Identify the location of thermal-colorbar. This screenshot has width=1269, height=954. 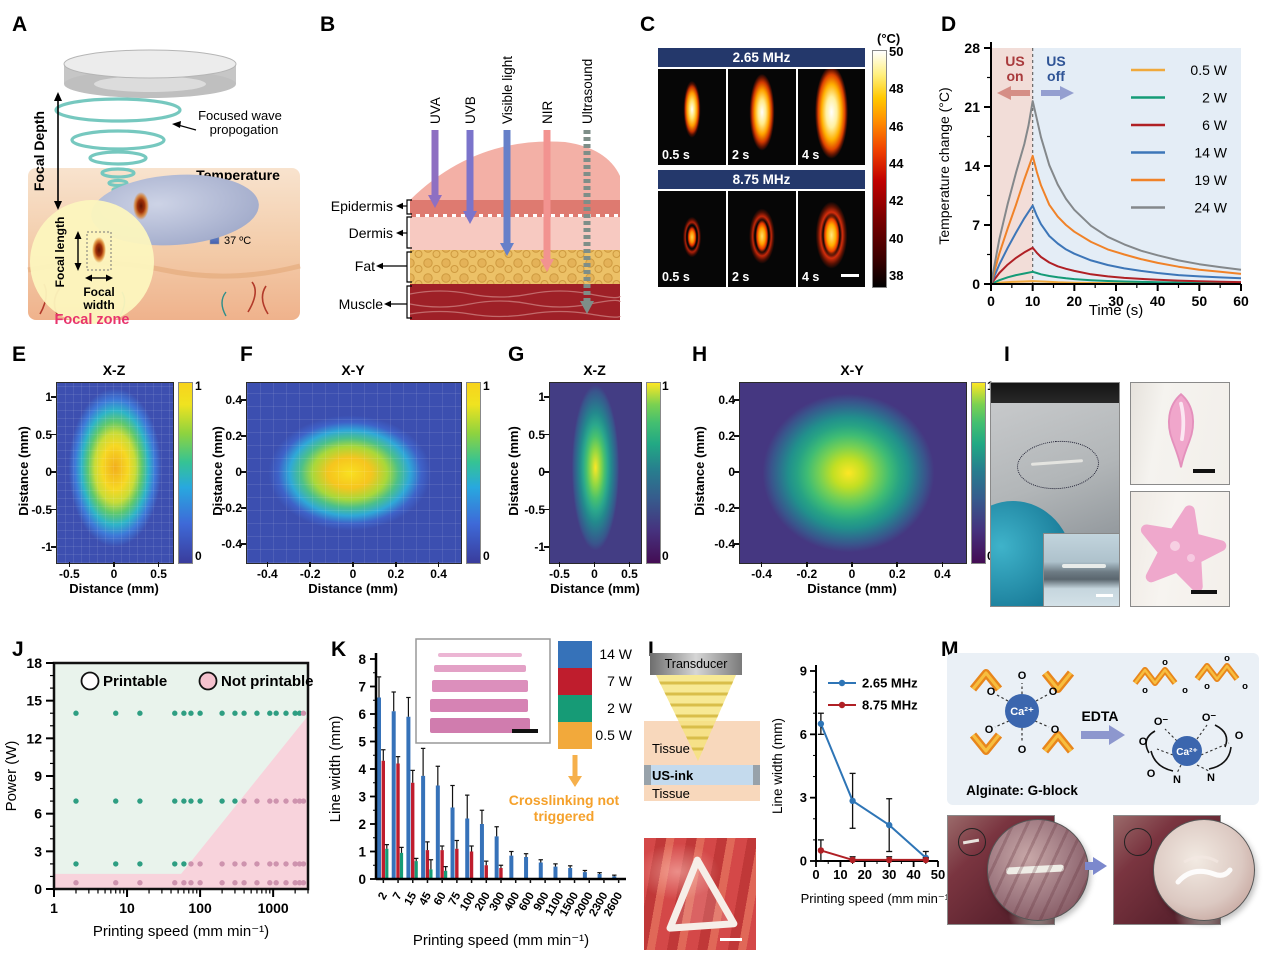
(879, 169).